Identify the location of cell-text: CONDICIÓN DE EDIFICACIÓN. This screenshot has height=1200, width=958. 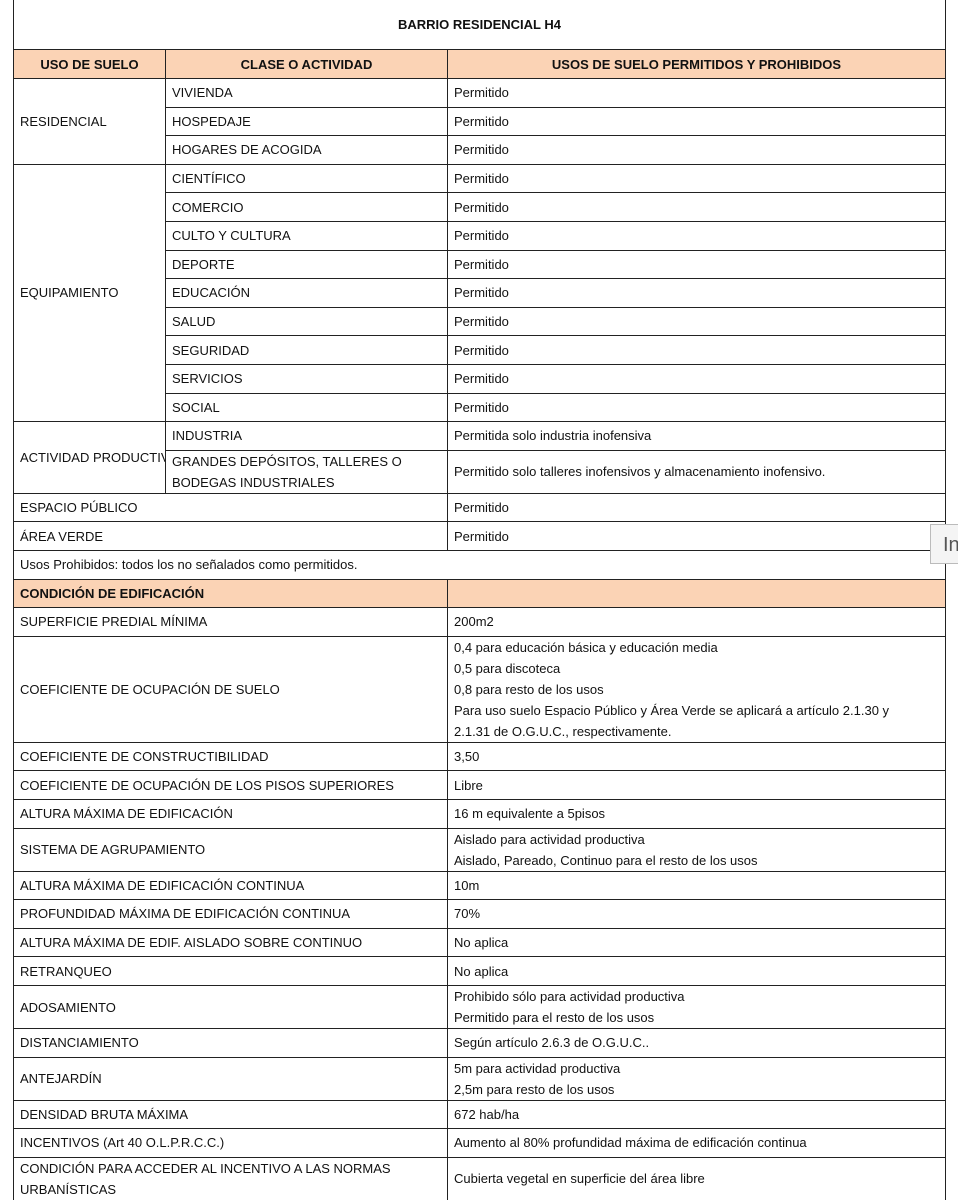
(112, 593).